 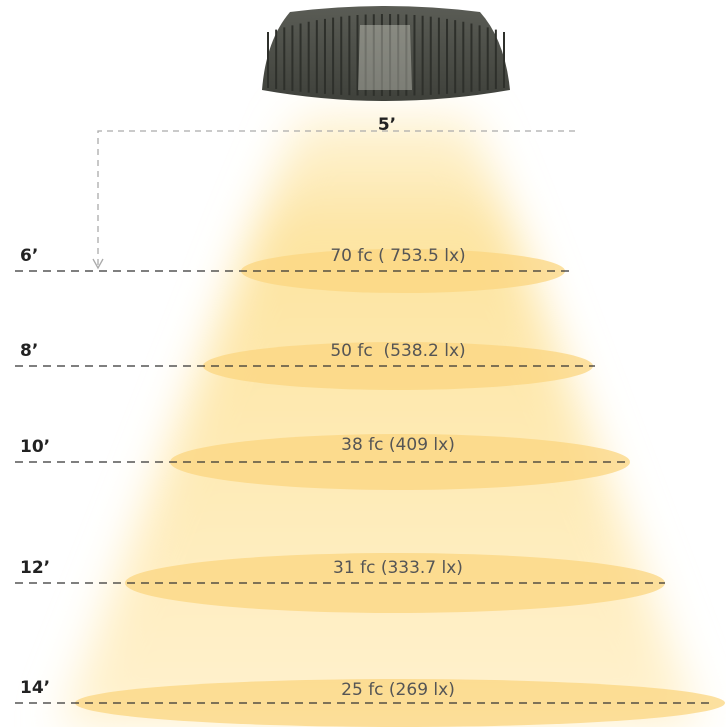 What do you see at coordinates (398, 568) in the screenshot?
I see `illuminance-label: 31 fc (333.7 lx)` at bounding box center [398, 568].